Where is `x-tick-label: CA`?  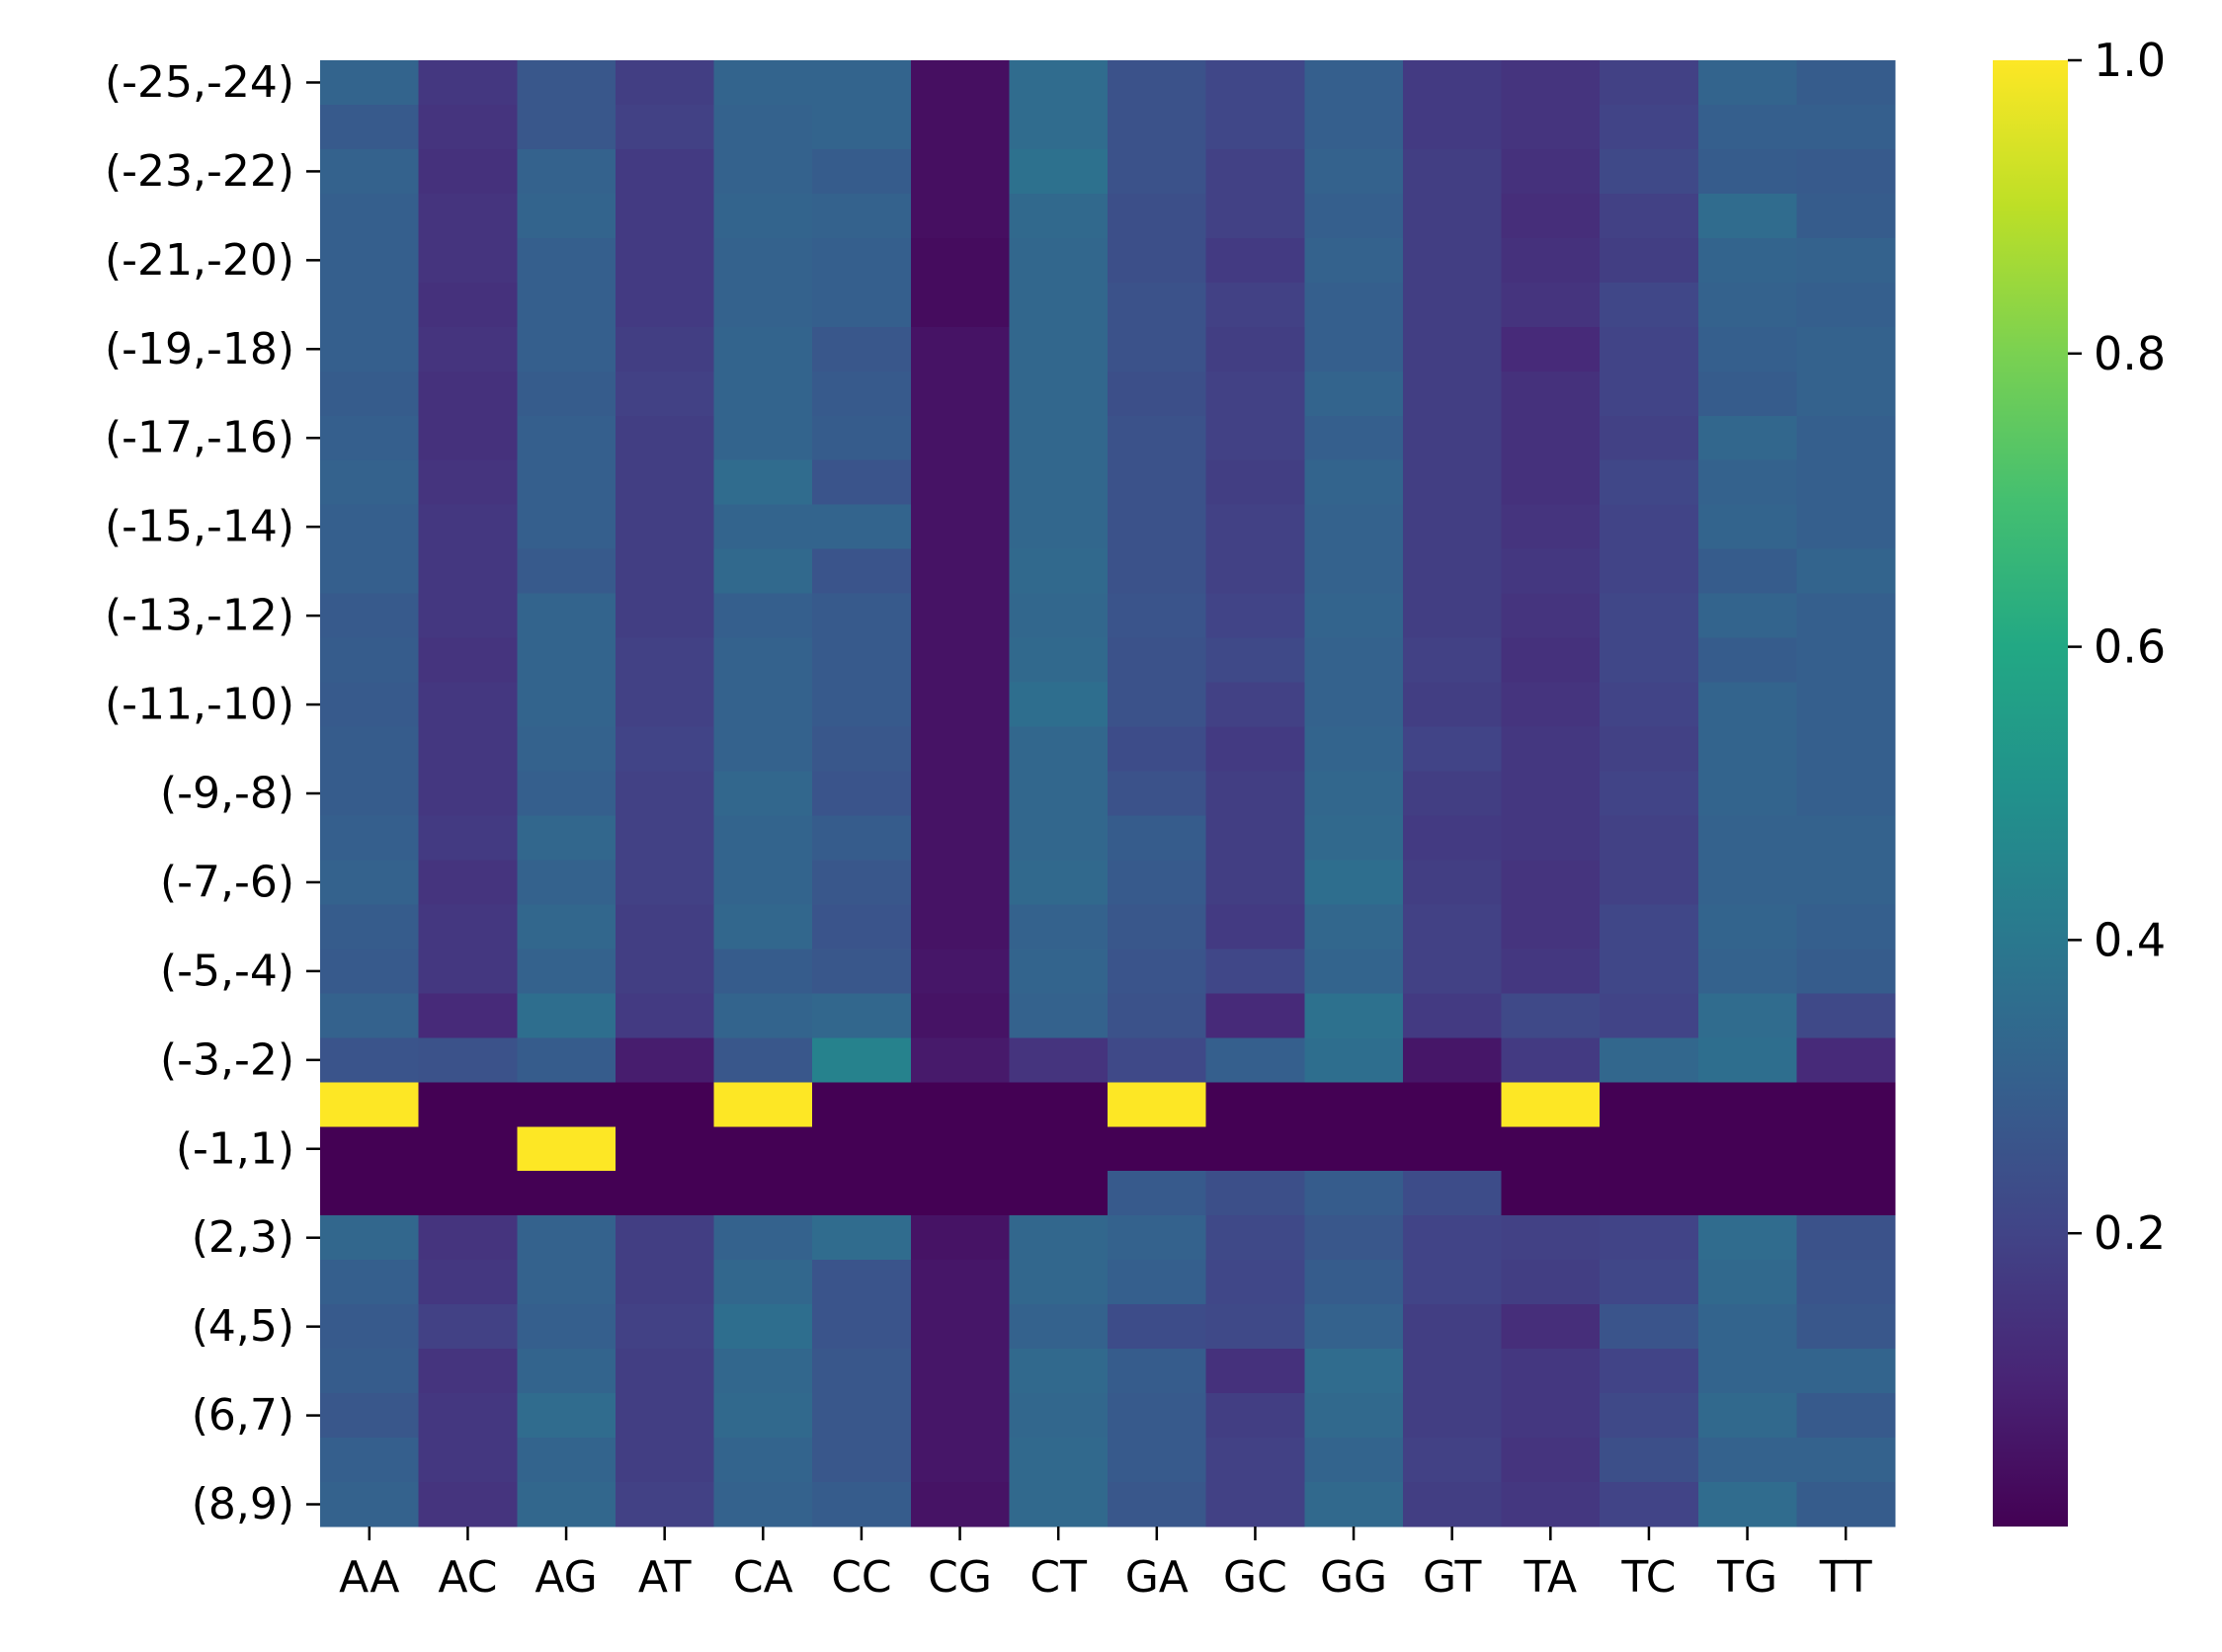 x-tick-label: CA is located at coordinates (763, 1577).